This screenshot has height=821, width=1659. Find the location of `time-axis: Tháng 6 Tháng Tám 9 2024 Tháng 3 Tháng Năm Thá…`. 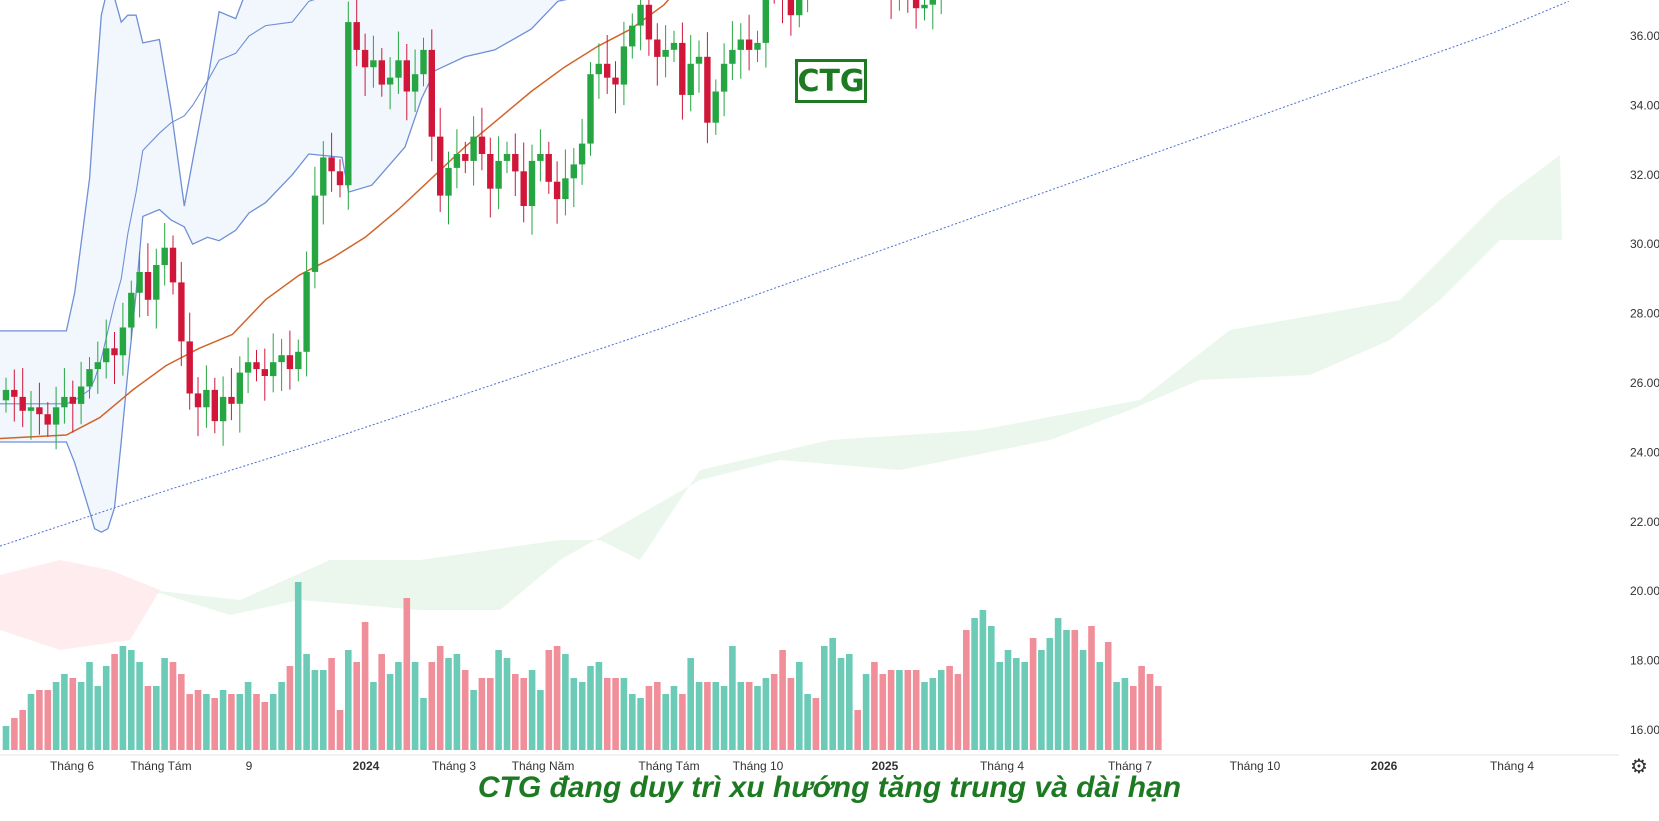

time-axis: Tháng 6 Tháng Tám 9 2024 Tháng 3 Tháng Năm Thá… is located at coordinates (809, 763).